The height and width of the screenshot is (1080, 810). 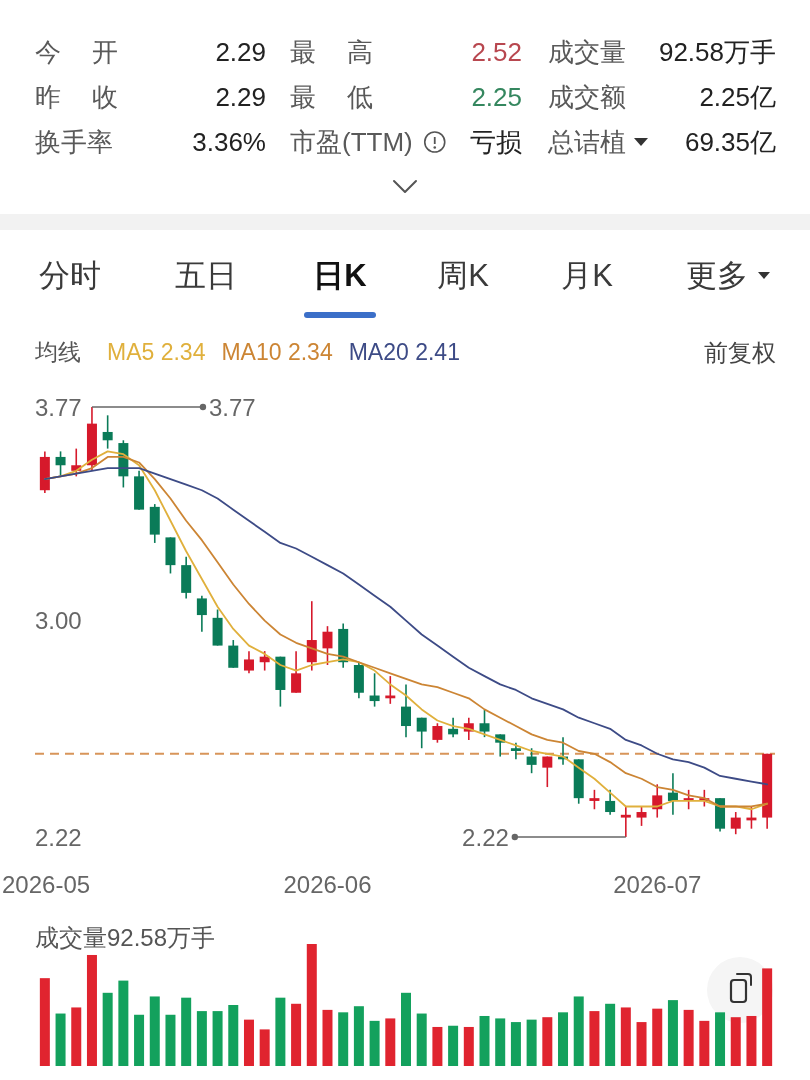 What do you see at coordinates (496, 52) in the screenshot?
I see `text: 2.52` at bounding box center [496, 52].